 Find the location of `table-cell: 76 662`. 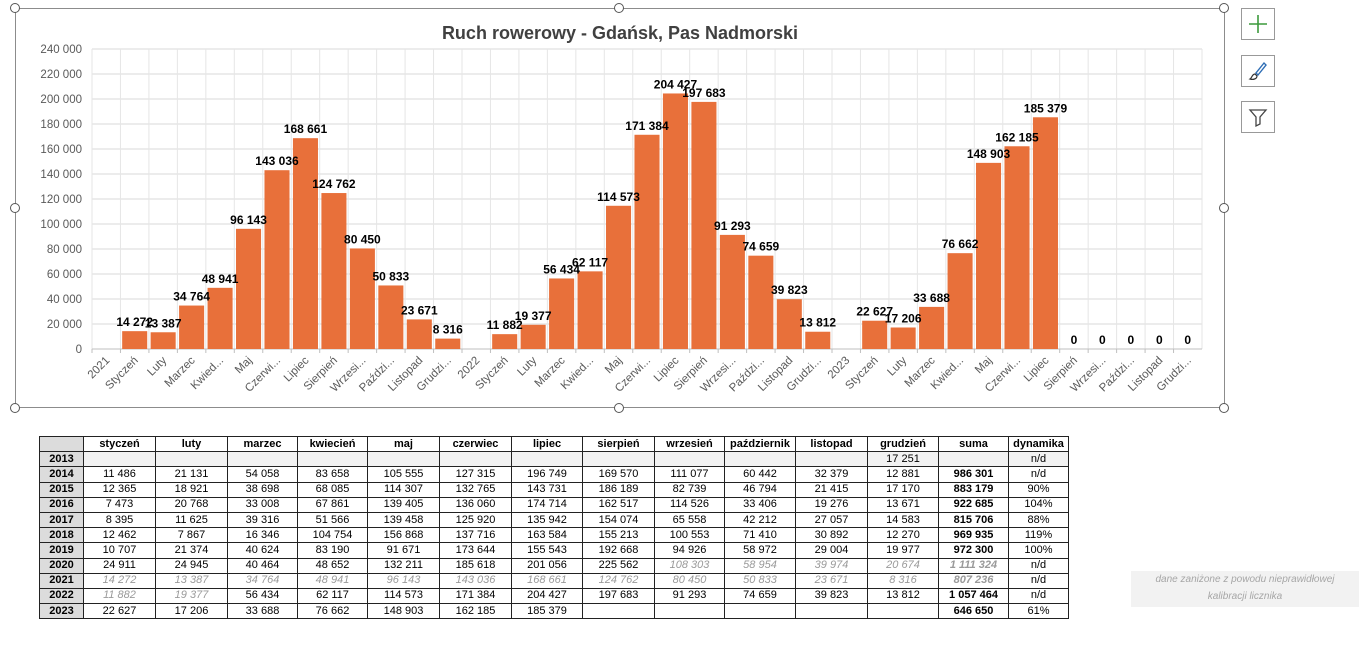

table-cell: 76 662 is located at coordinates (332, 611).